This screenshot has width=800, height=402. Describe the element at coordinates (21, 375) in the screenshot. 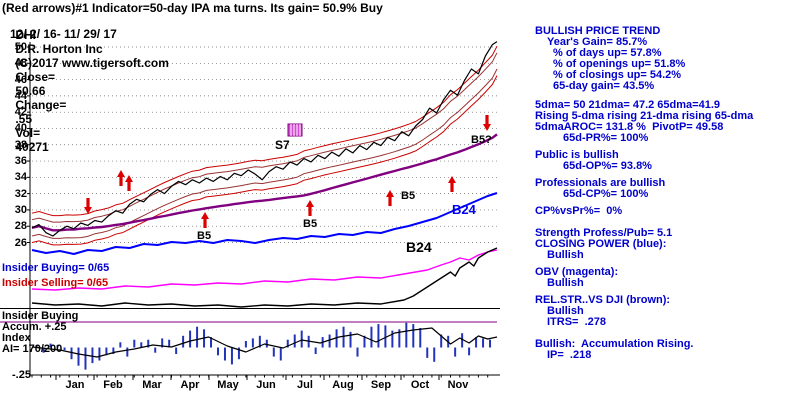

I see `ai-neg-scale-label: -.25` at that location.